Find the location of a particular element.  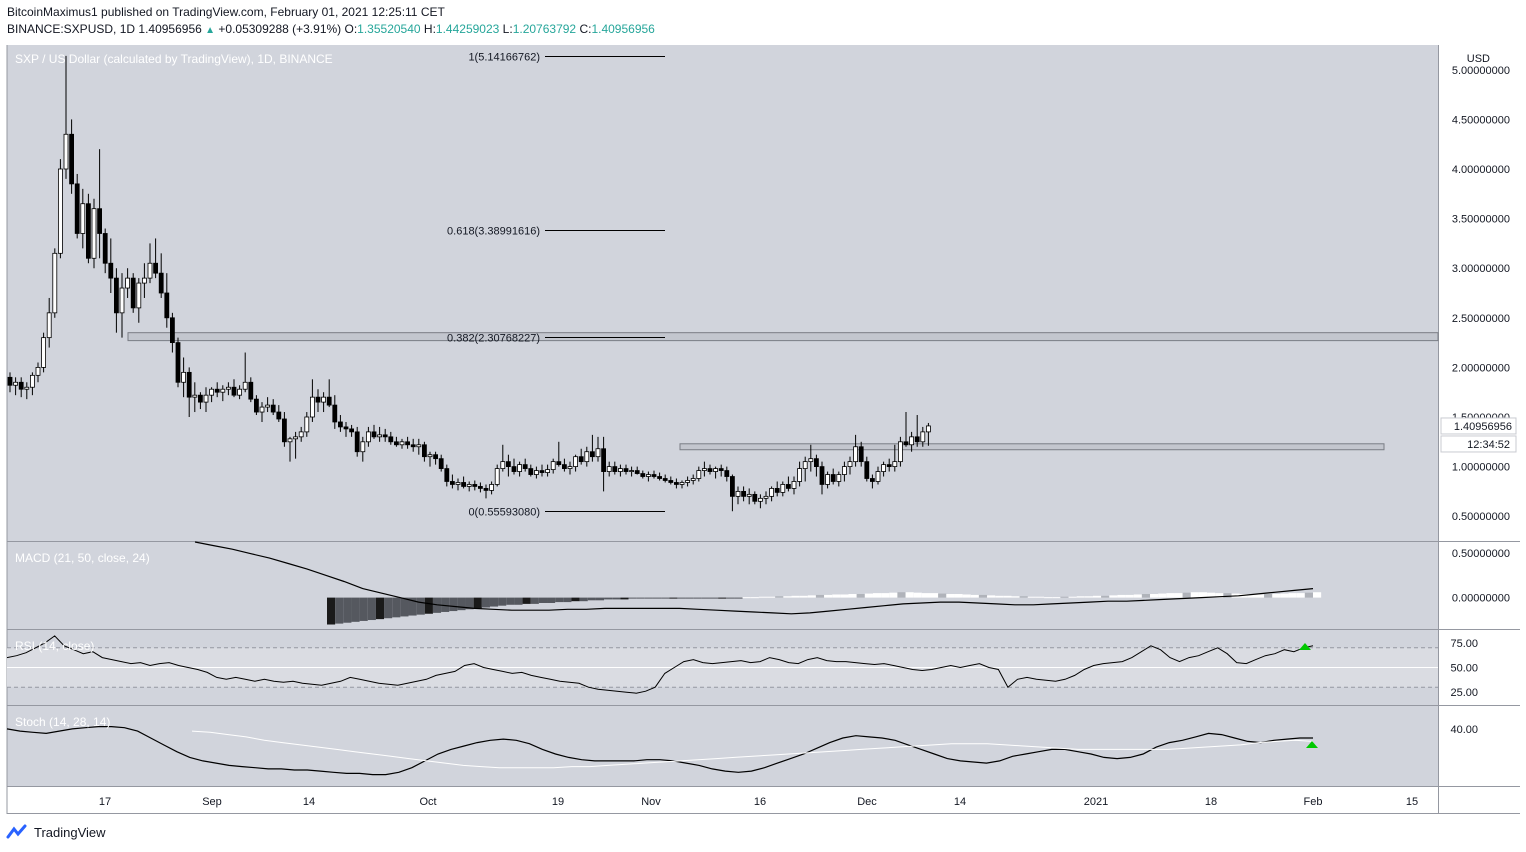

rsi-signal-triangle is located at coordinates (1305, 646).